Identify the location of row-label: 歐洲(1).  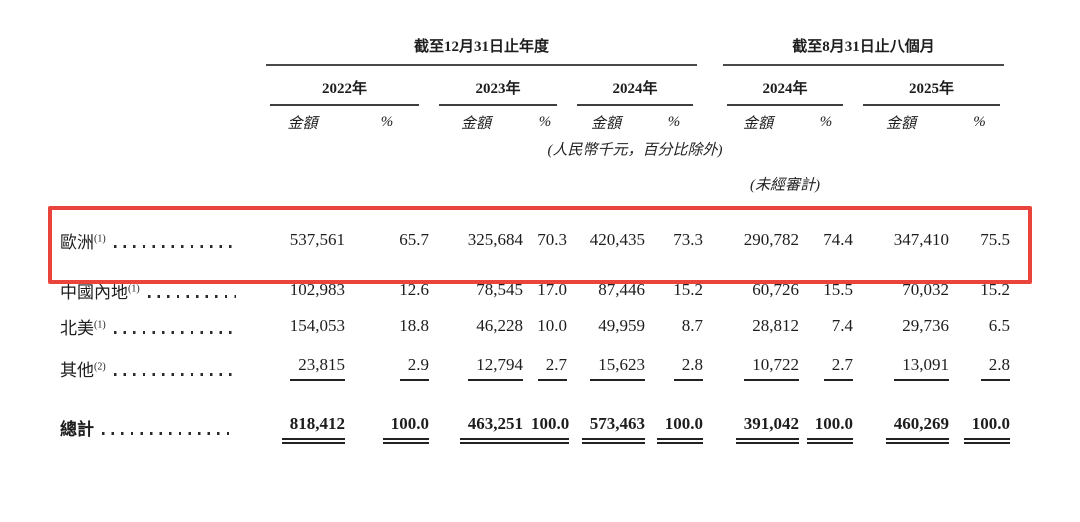
(83, 242).